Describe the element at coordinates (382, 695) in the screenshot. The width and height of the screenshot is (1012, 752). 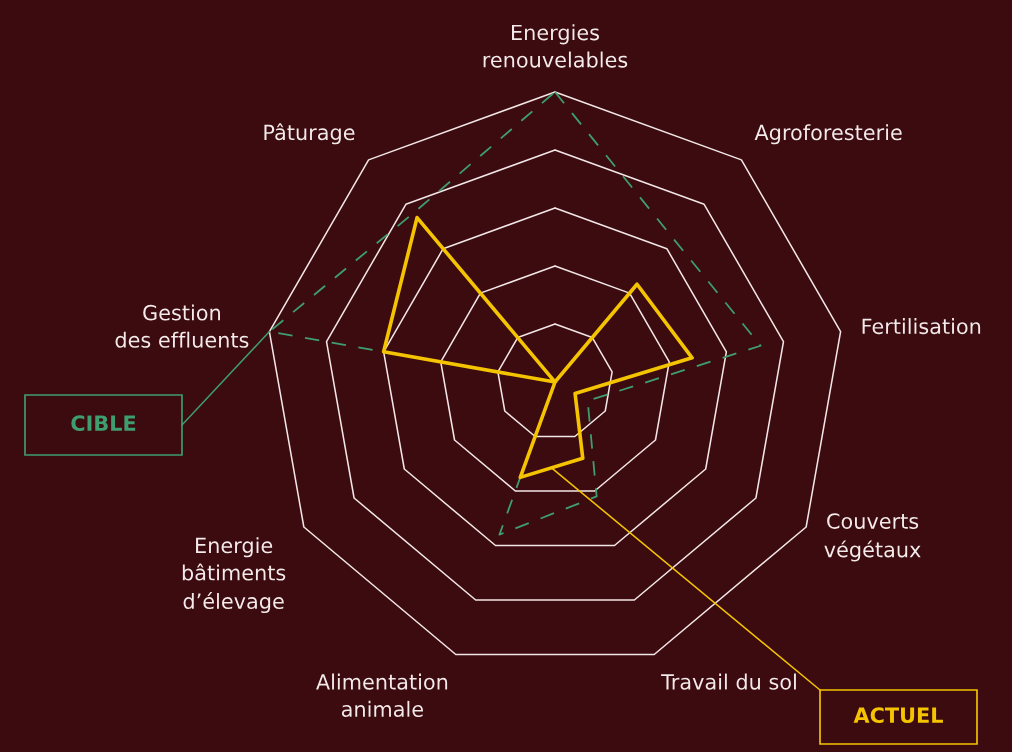
I see `spoke-label: Alimentation animale` at that location.